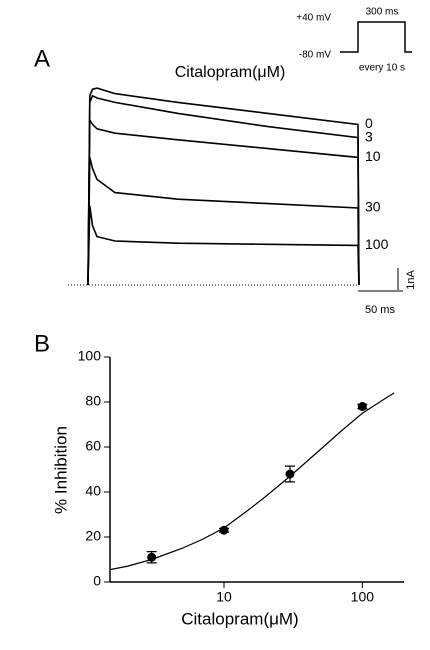 The height and width of the screenshot is (650, 430). I want to click on y-tick-label: 80, so click(93, 401).